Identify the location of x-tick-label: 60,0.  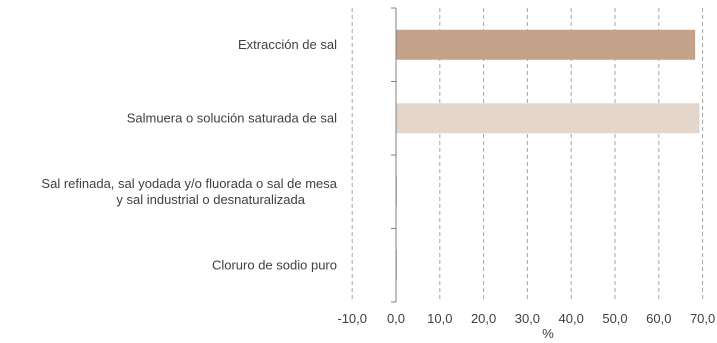
(658, 318).